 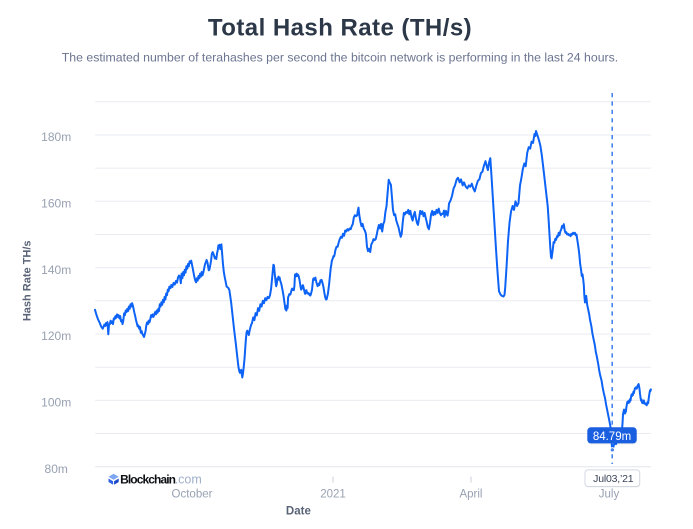 What do you see at coordinates (333, 495) in the screenshot?
I see `svg-text: 2021` at bounding box center [333, 495].